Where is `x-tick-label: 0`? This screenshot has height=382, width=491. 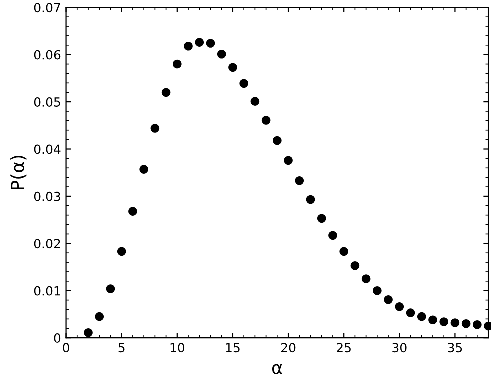 x-tick-label: 0 is located at coordinates (66, 348).